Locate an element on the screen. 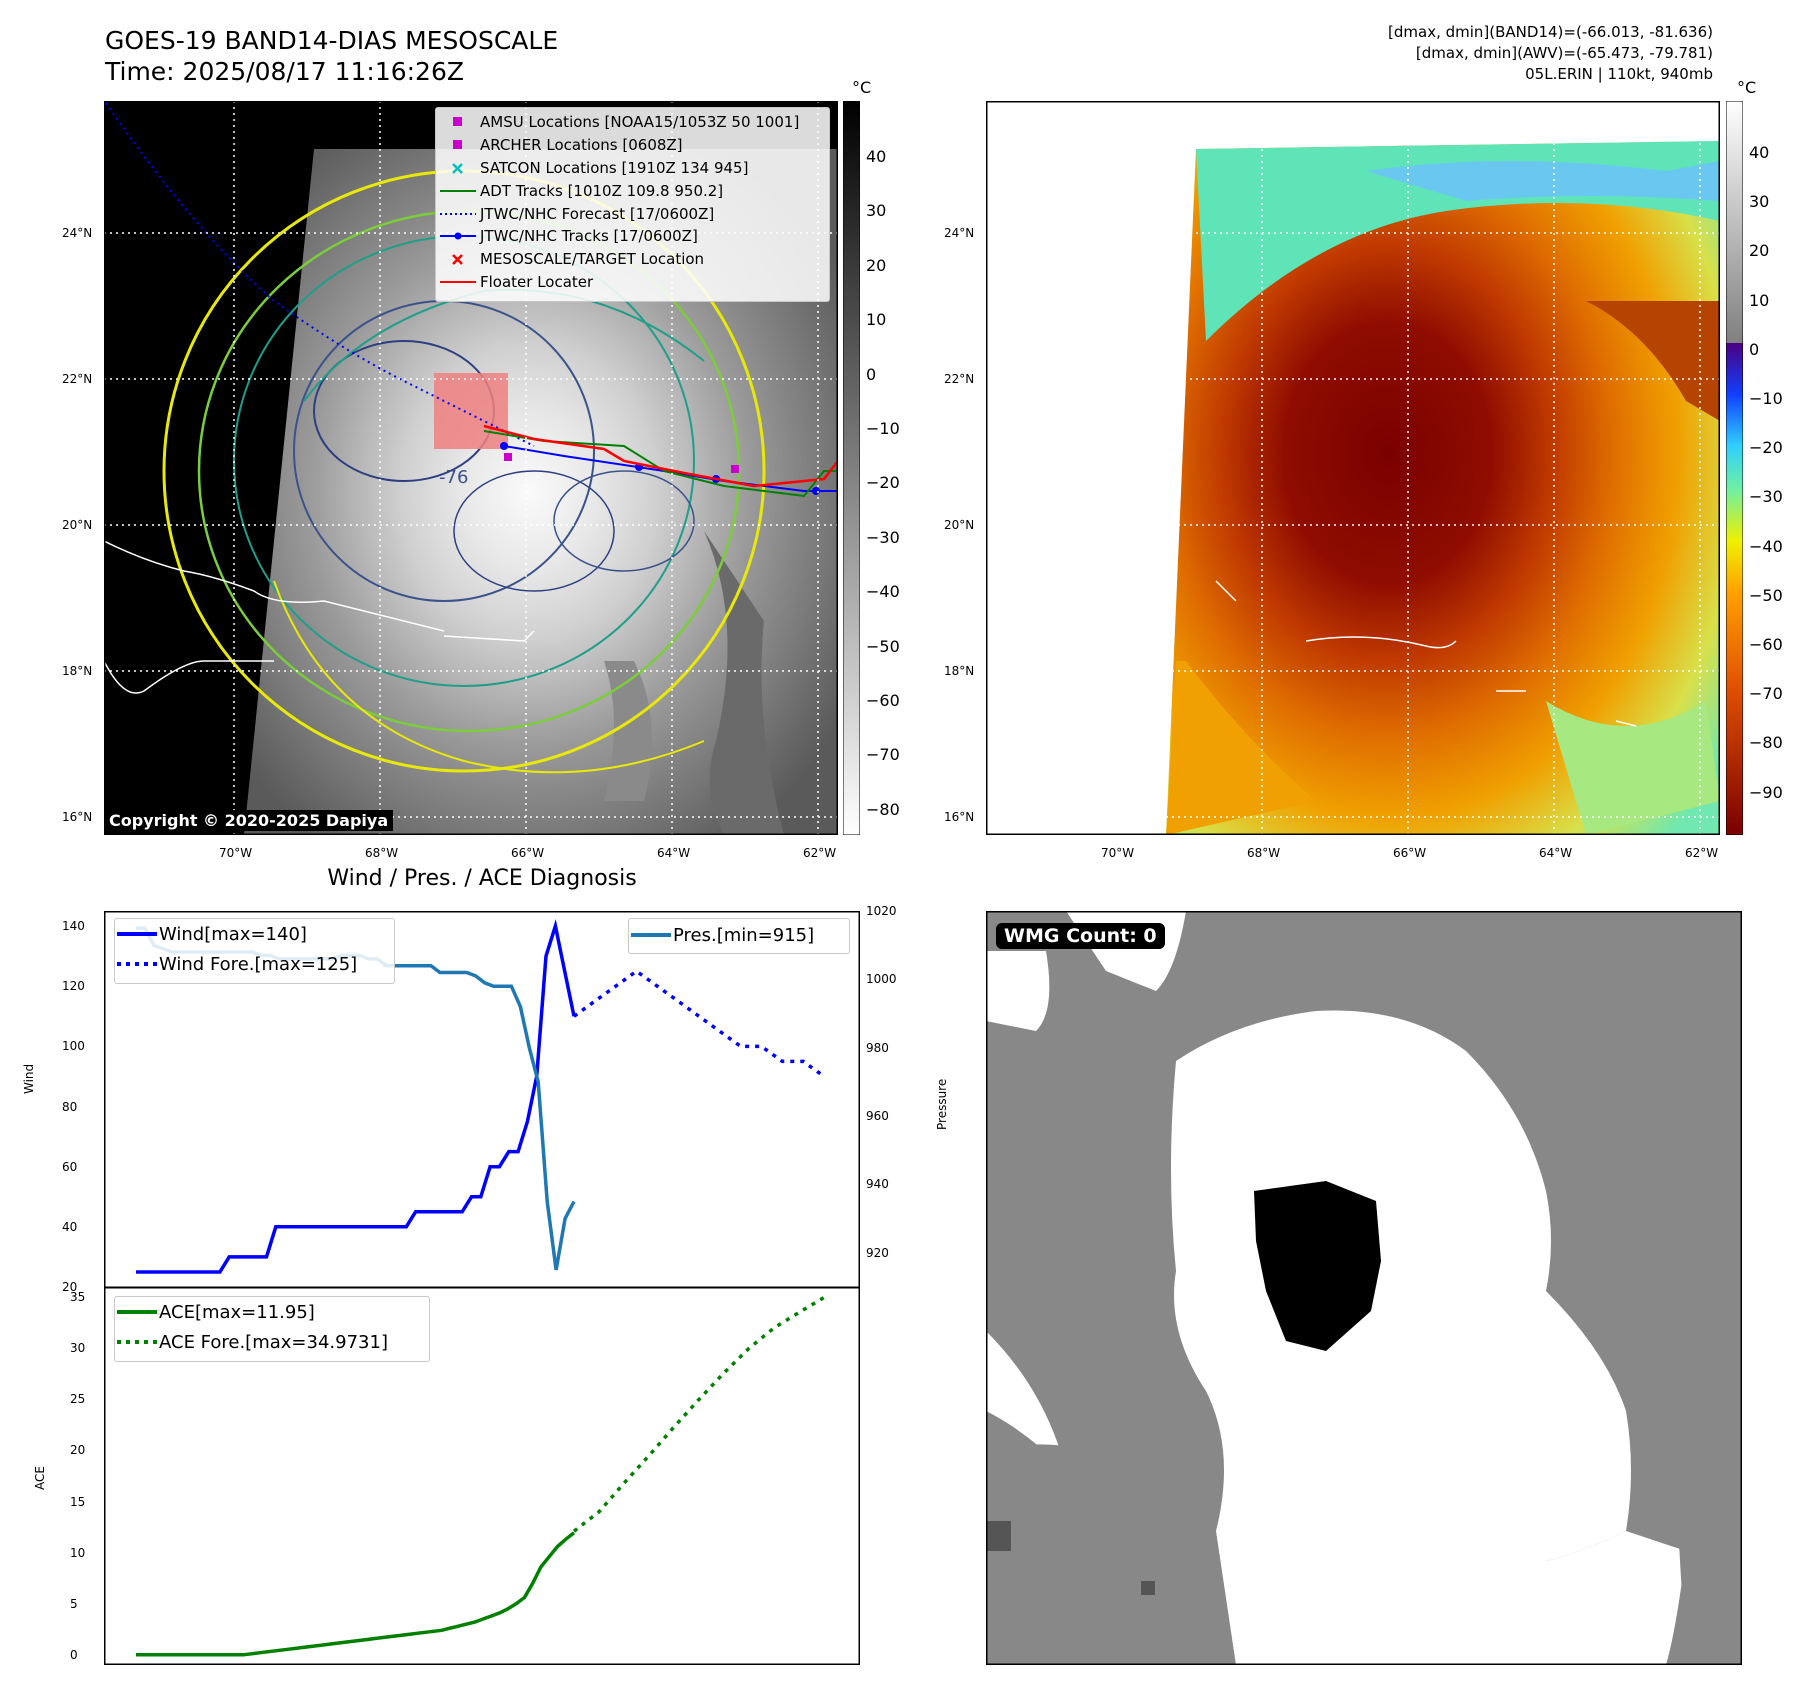  wind-tick: 40 is located at coordinates (70, 1226).